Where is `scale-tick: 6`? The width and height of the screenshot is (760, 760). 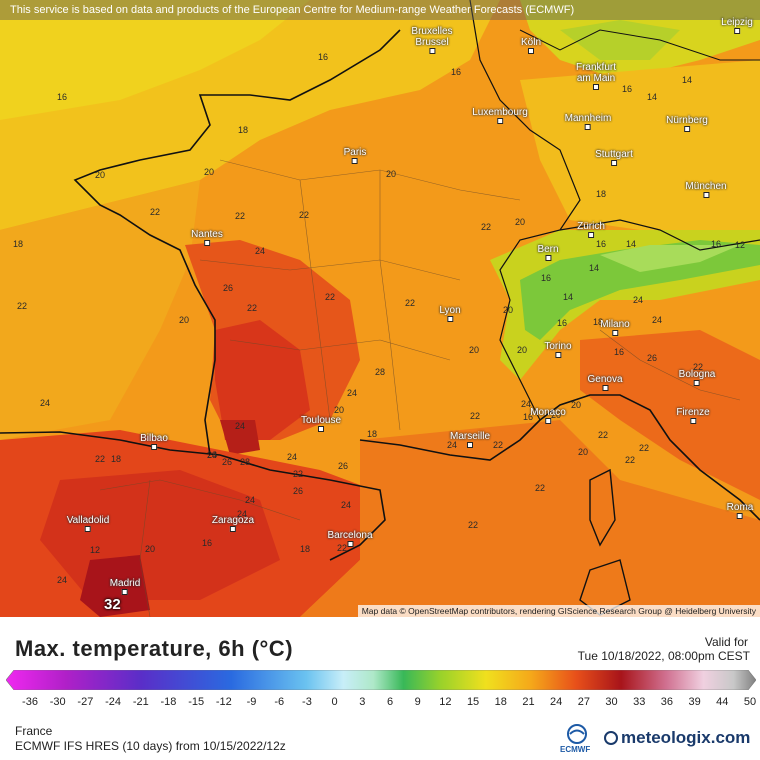
scale-tick: 6 is located at coordinates (390, 702).